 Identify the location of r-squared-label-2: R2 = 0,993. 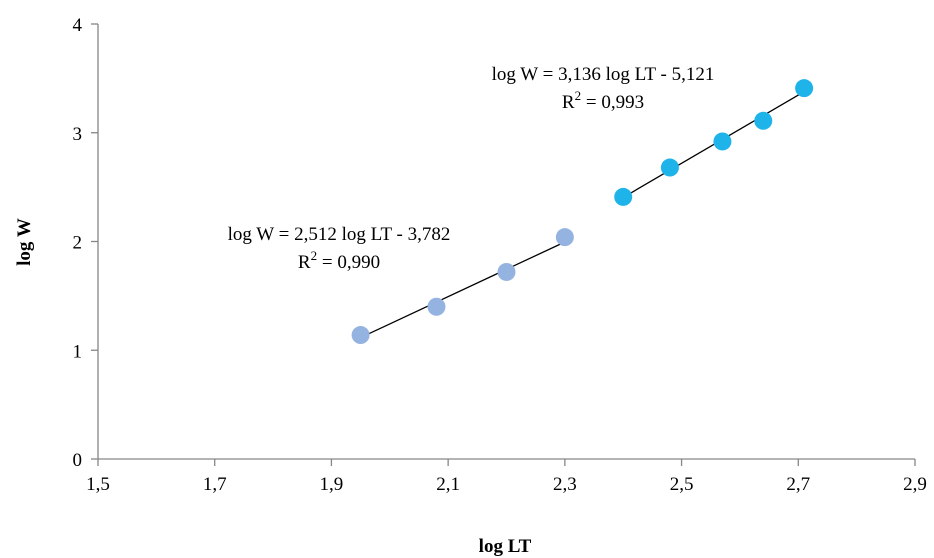
(603, 100).